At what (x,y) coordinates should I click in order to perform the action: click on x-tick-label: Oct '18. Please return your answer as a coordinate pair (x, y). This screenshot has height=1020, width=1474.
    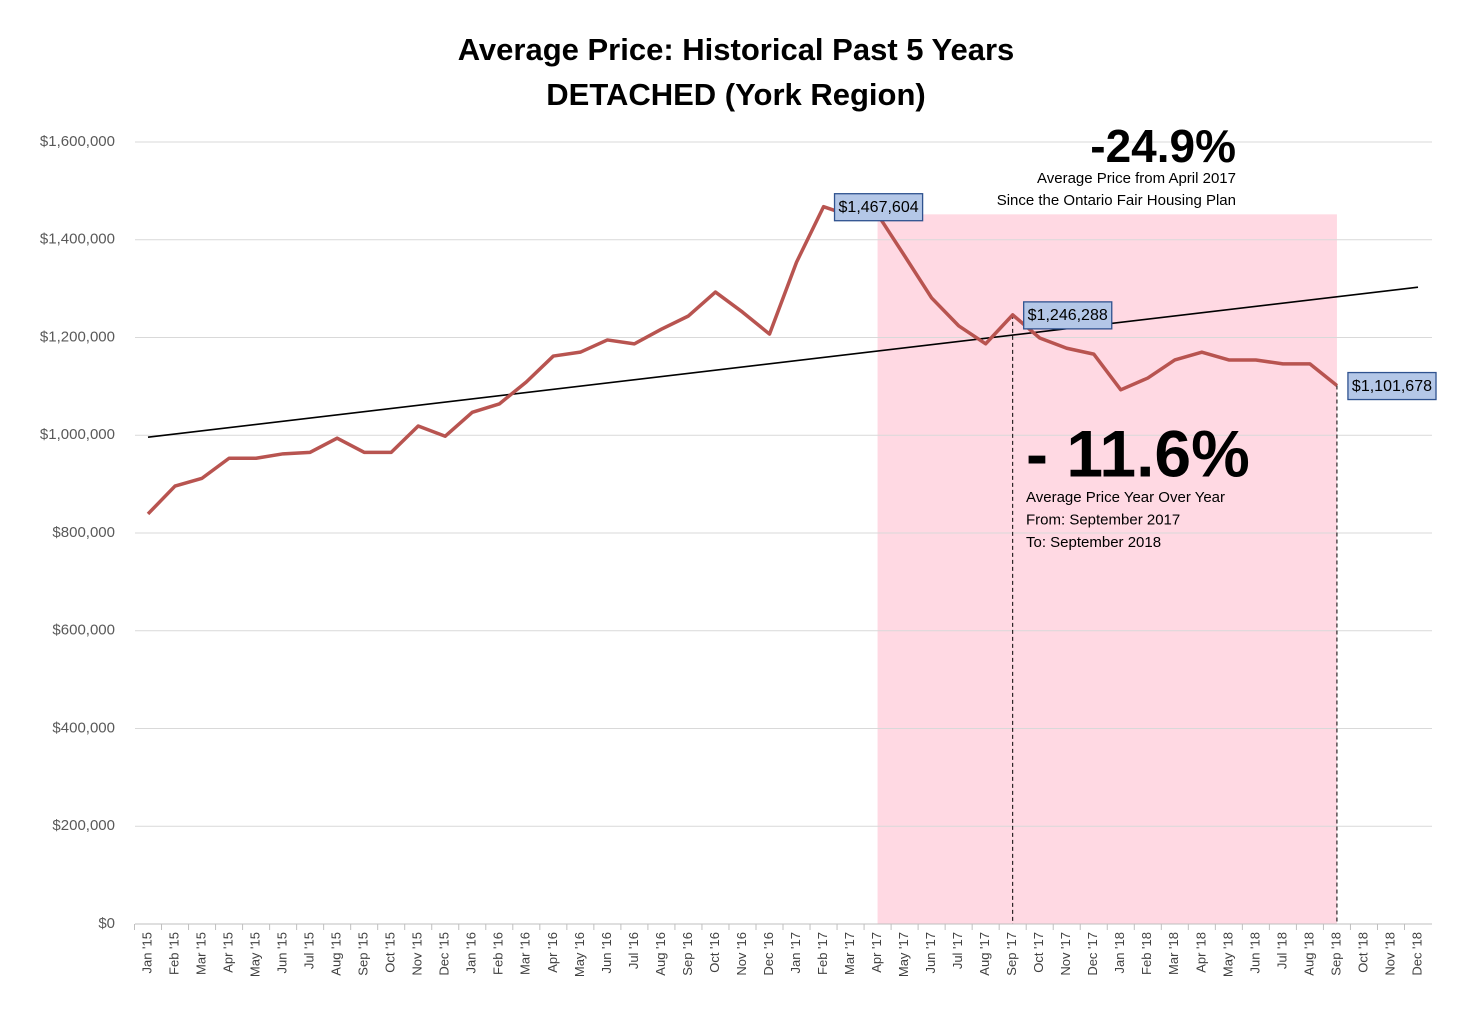
    Looking at the image, I should click on (1362, 952).